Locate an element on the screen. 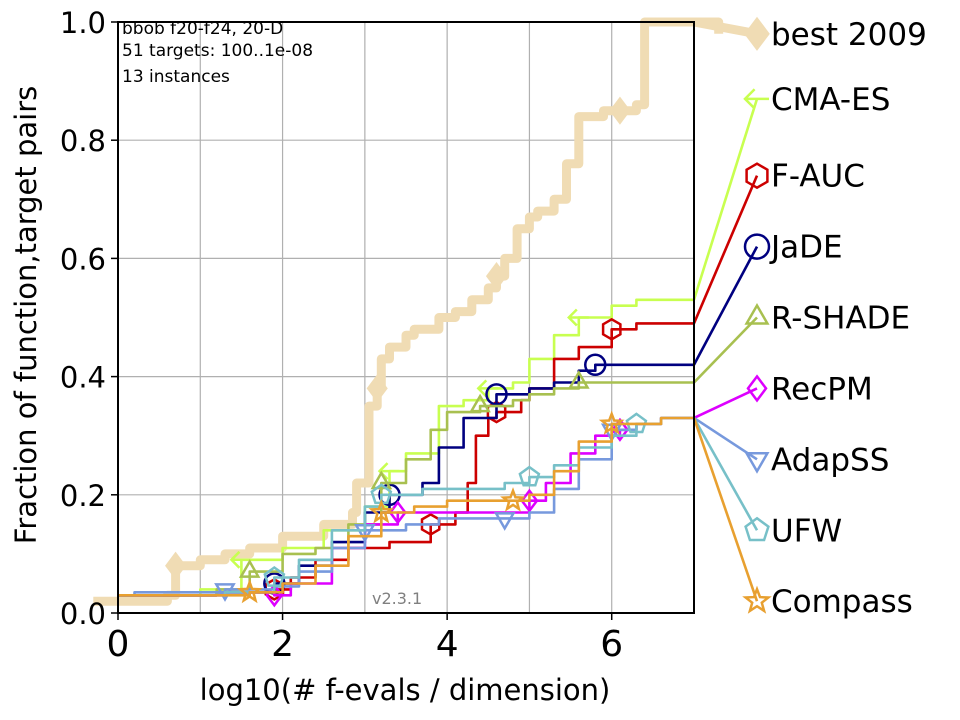  legend-connector-cma-es is located at coordinates (725, 199).